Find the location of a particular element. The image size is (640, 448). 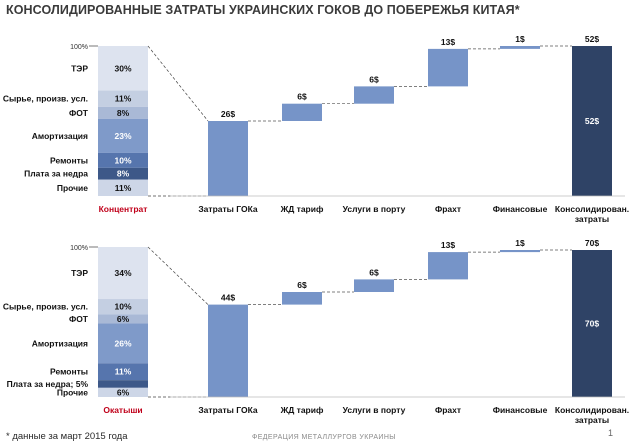

p2-bar-value-label-3: 6$ is located at coordinates (374, 272).